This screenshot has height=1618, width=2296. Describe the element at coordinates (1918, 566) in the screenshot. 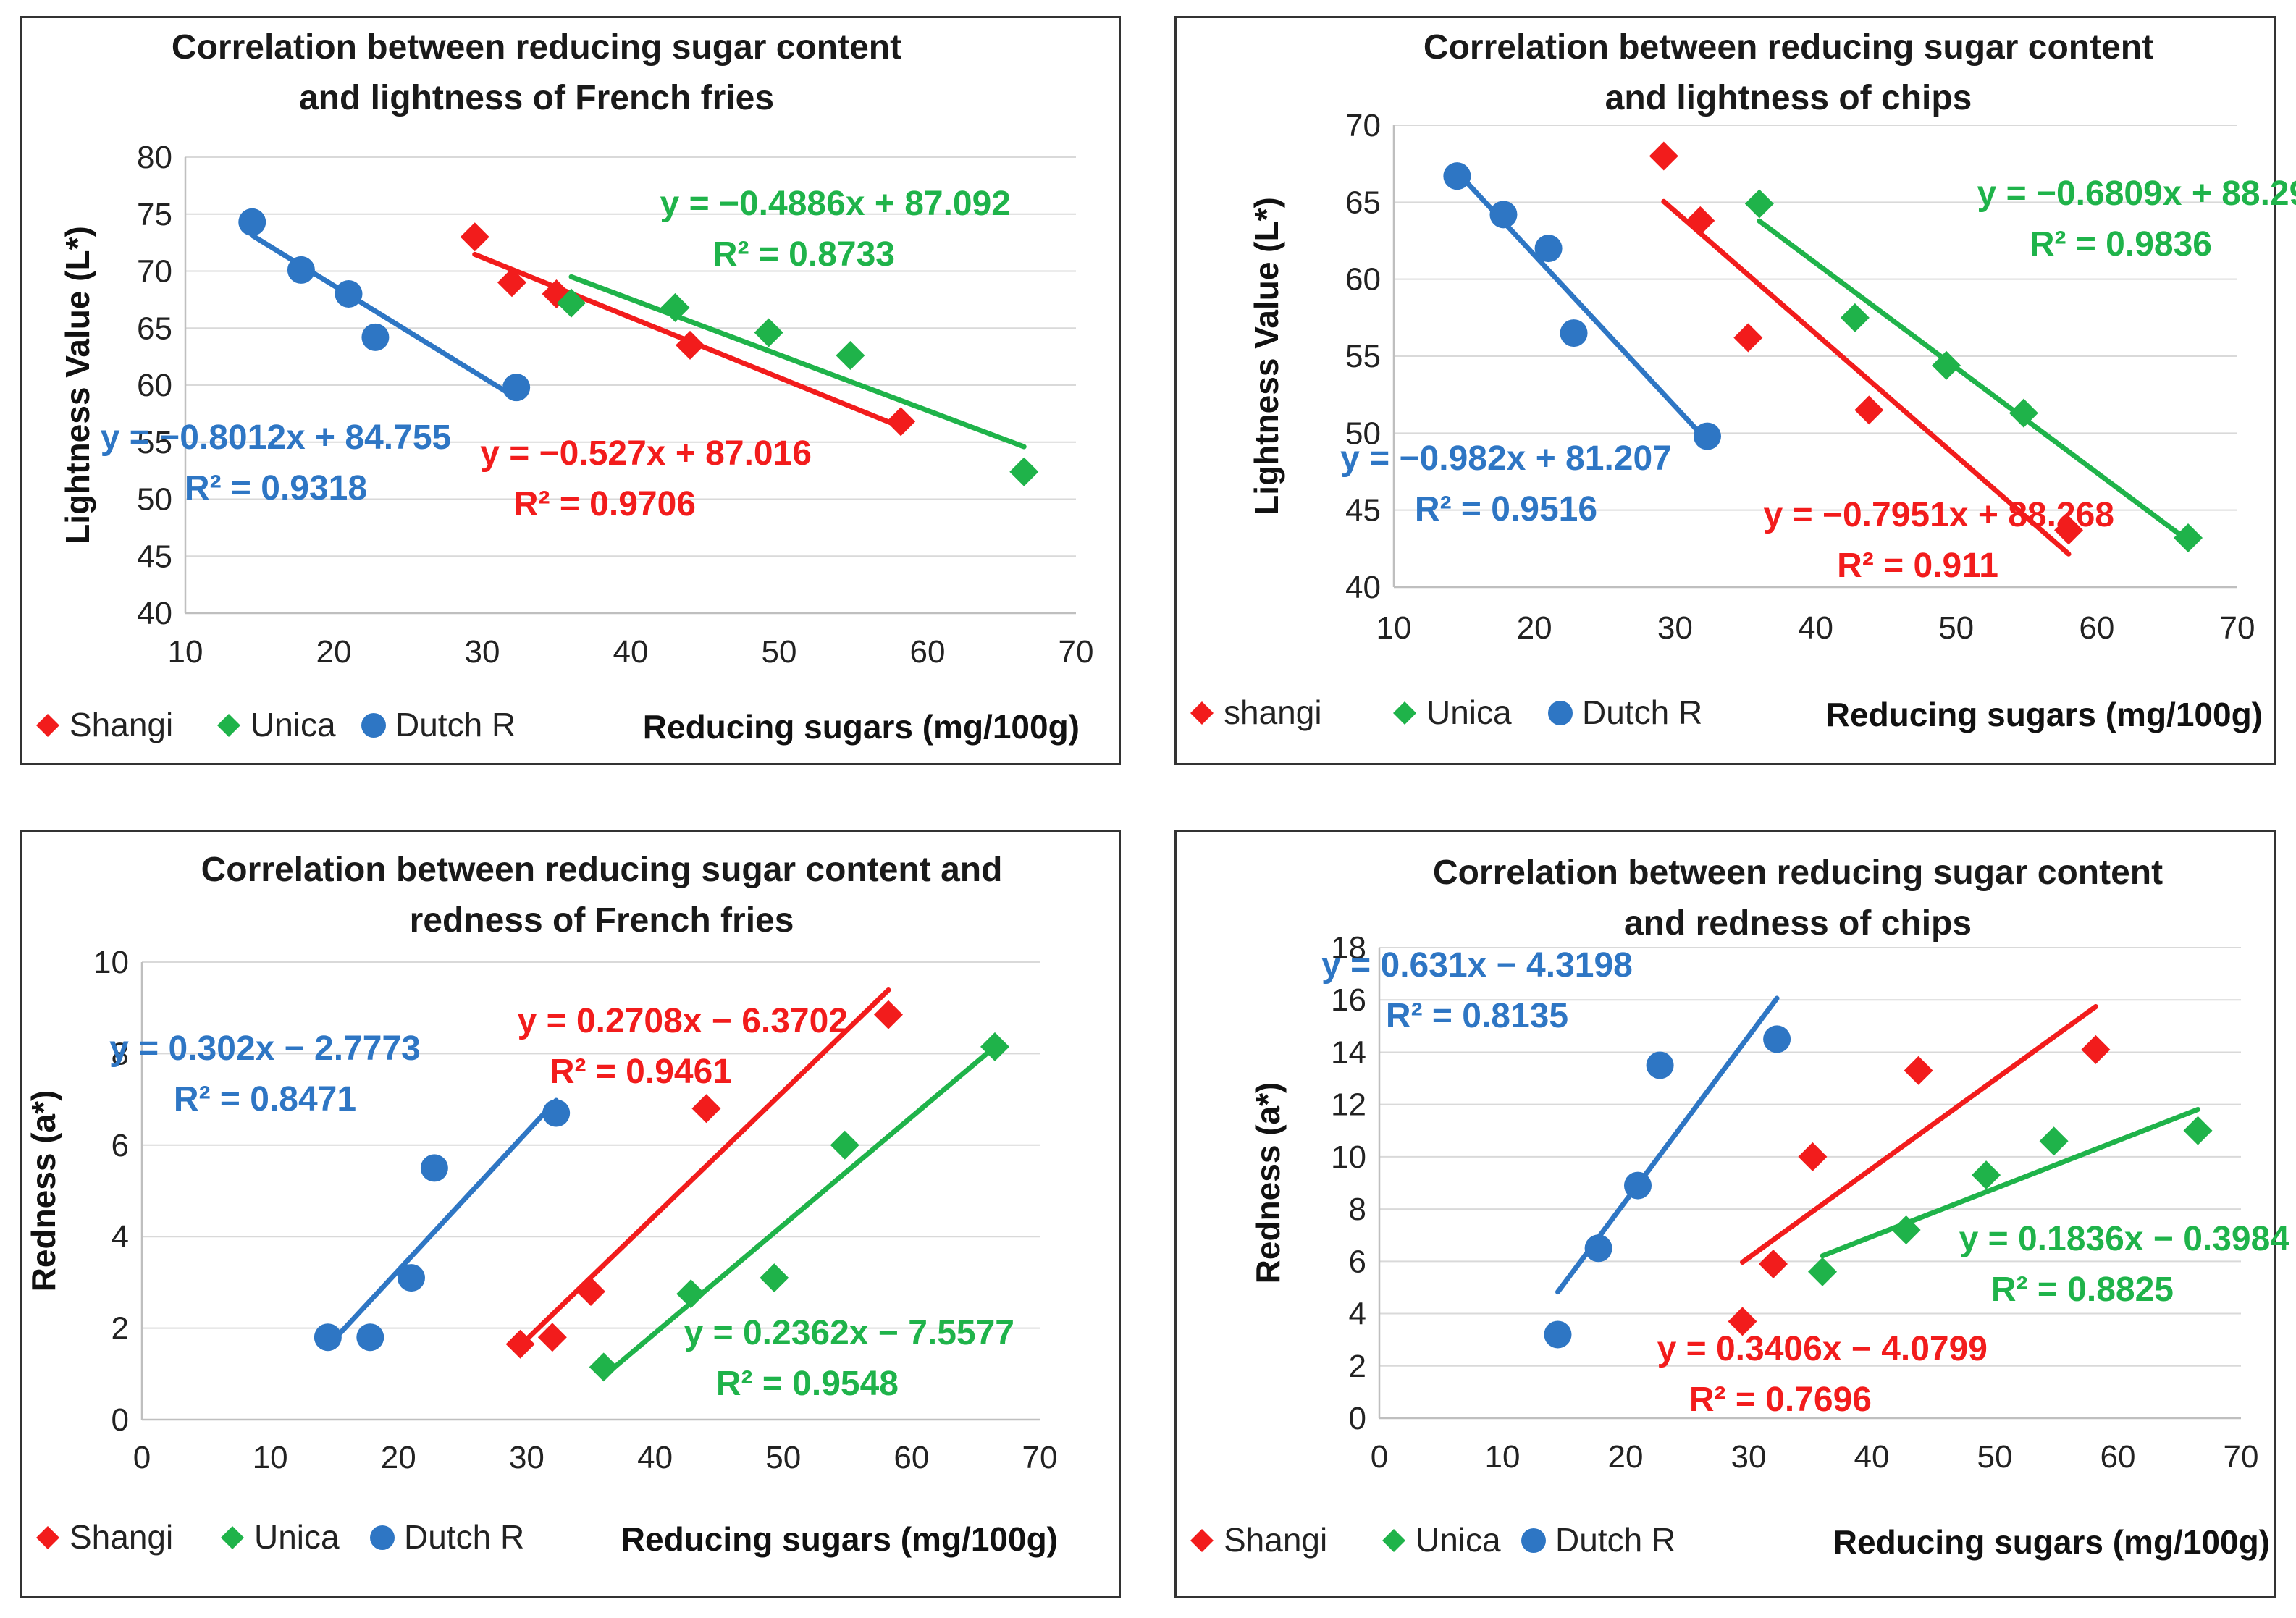

I see `r-squared-label: R² = 0.911` at that location.